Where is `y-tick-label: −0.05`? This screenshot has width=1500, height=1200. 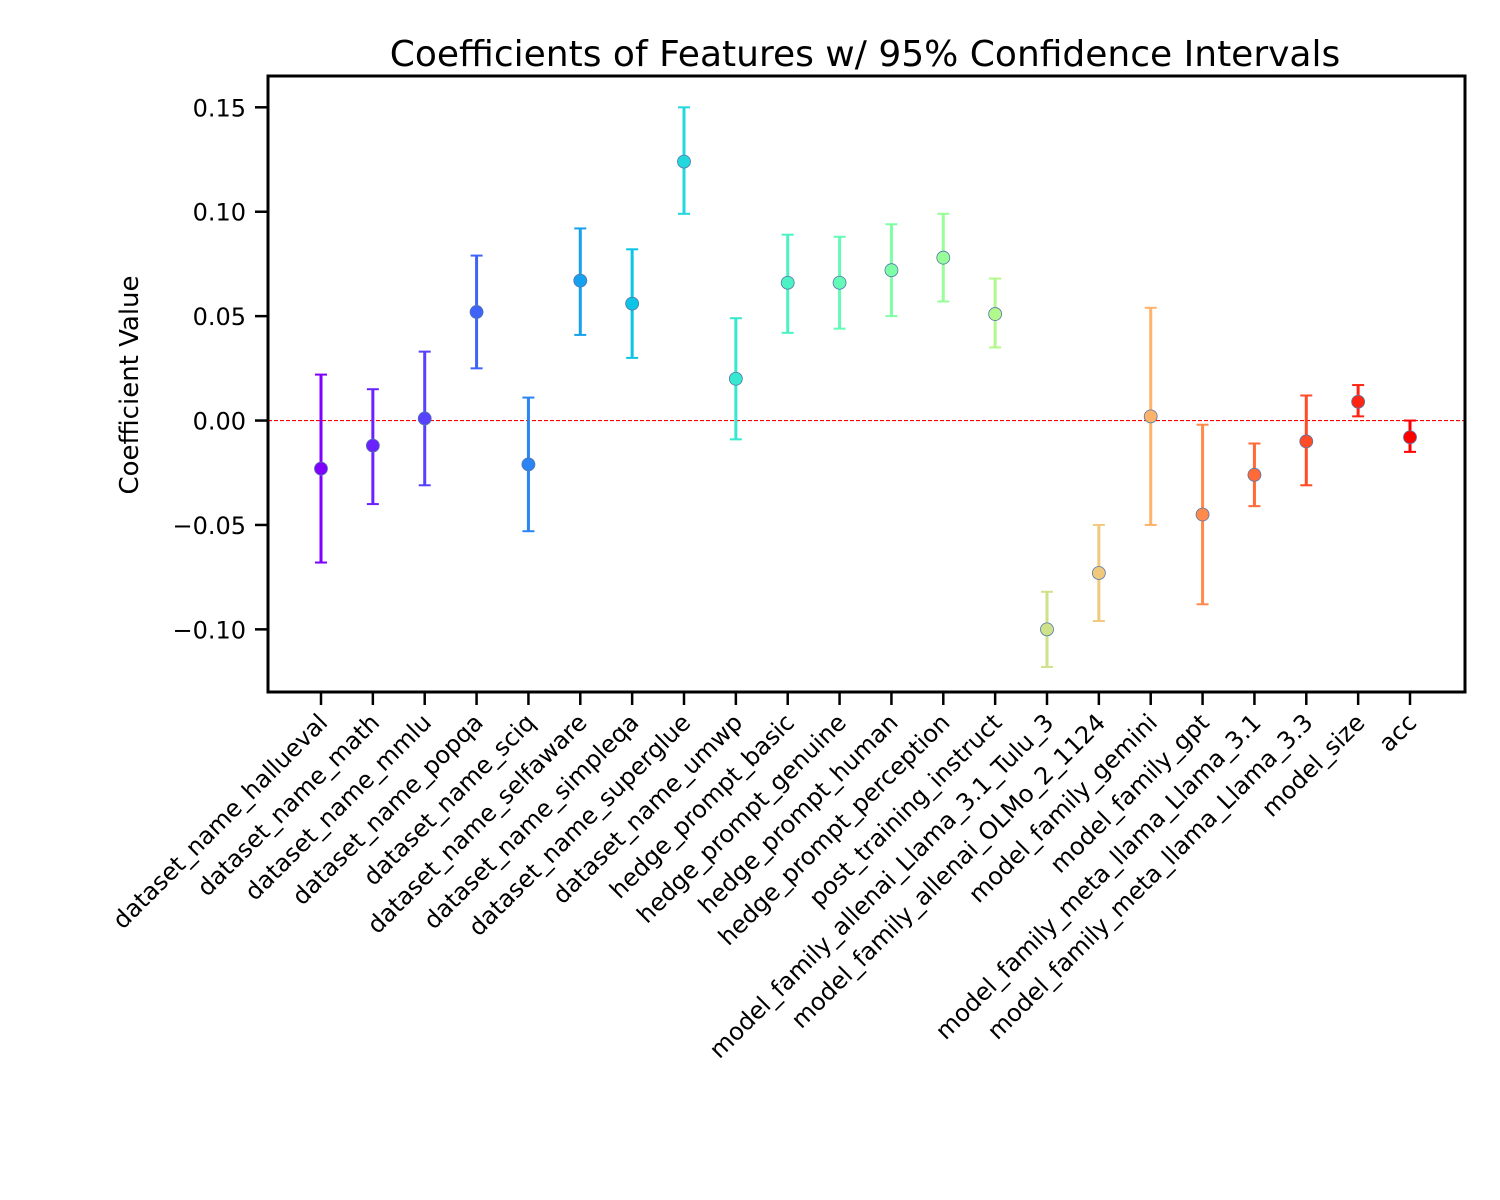 y-tick-label: −0.05 is located at coordinates (209, 526).